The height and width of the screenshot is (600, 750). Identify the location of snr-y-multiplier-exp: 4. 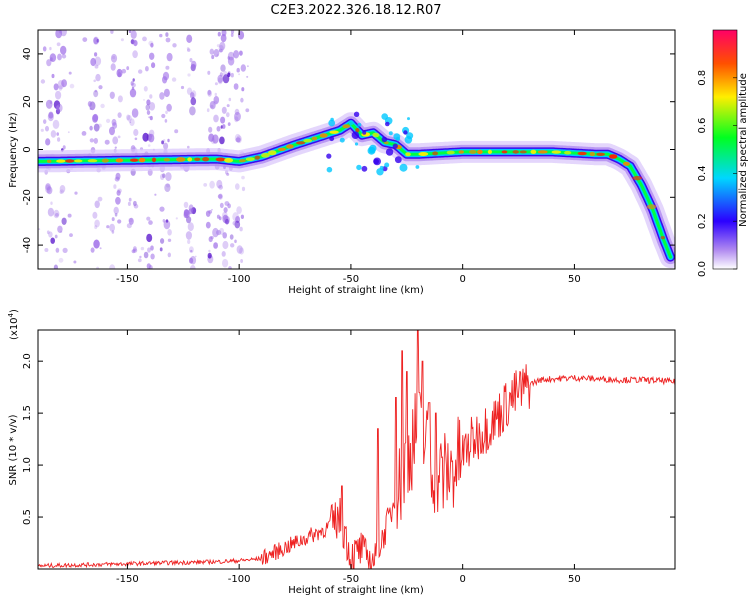
(11, 314).